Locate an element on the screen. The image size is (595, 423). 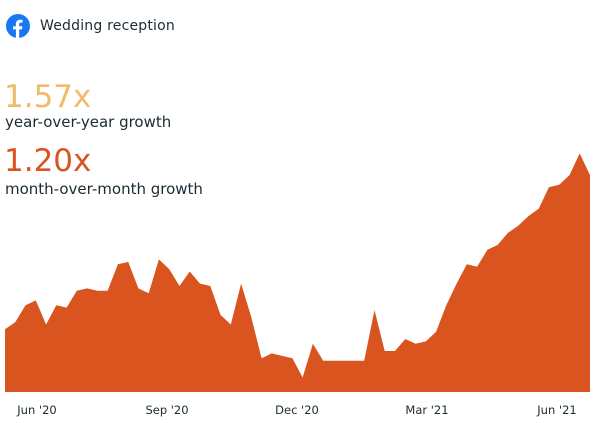
facebook-icon is located at coordinates (18, 26).